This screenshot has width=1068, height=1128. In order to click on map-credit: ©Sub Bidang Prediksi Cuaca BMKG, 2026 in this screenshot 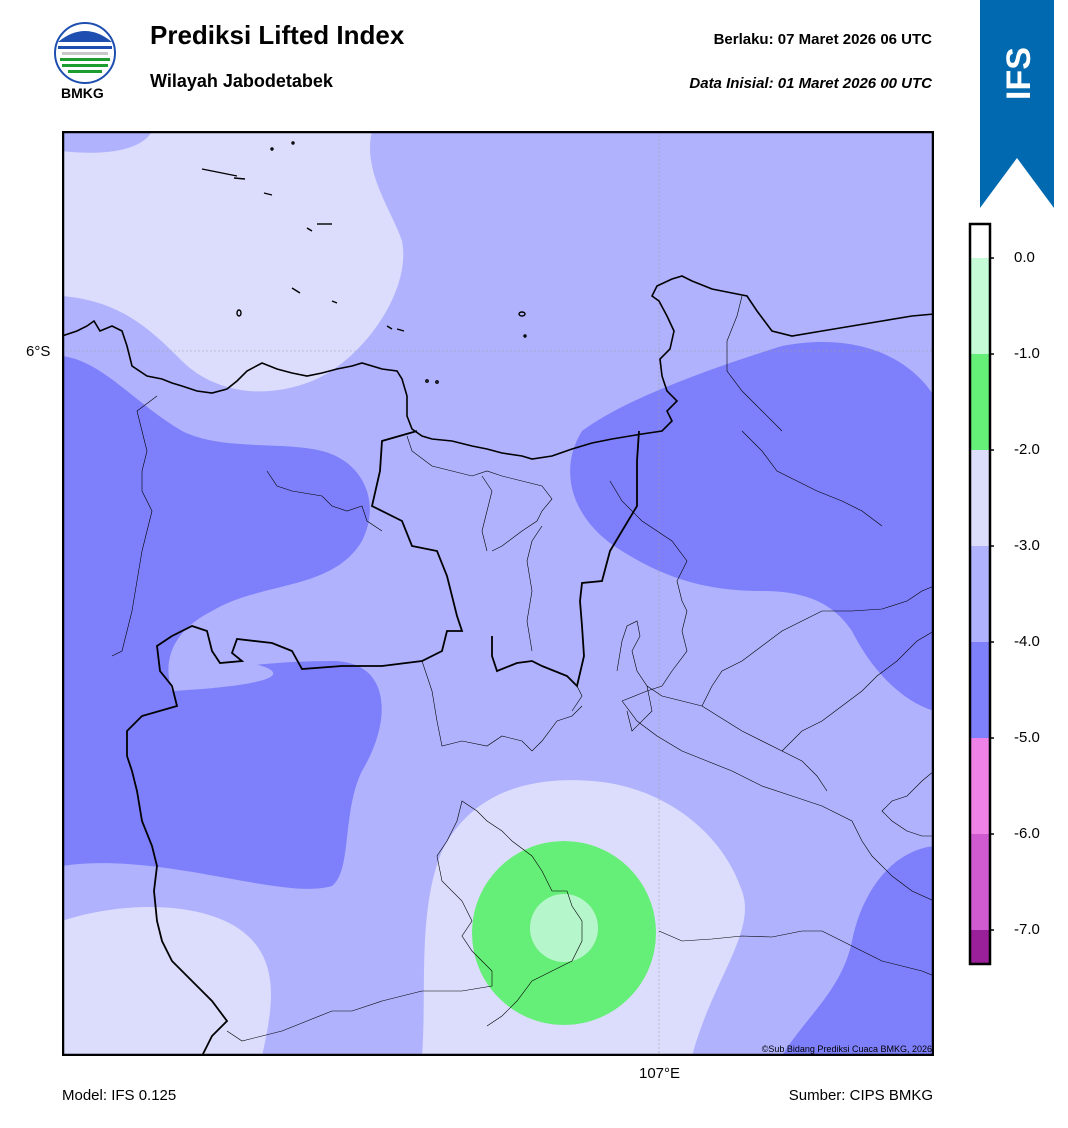, I will do `click(846, 1049)`.